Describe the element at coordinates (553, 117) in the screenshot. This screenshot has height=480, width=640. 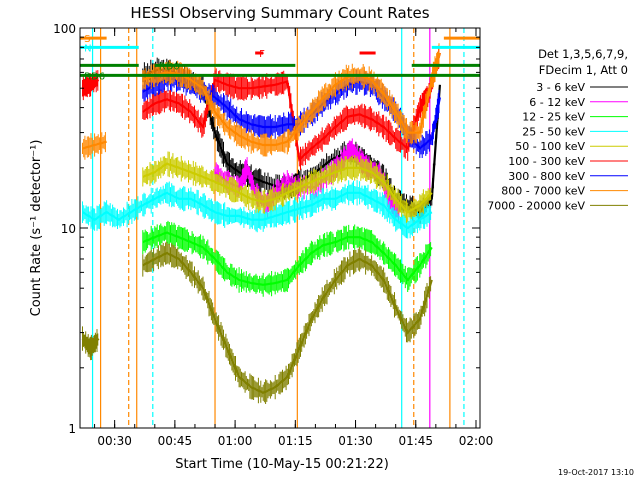
I see `legend-label: 12 - 25 keV` at that location.